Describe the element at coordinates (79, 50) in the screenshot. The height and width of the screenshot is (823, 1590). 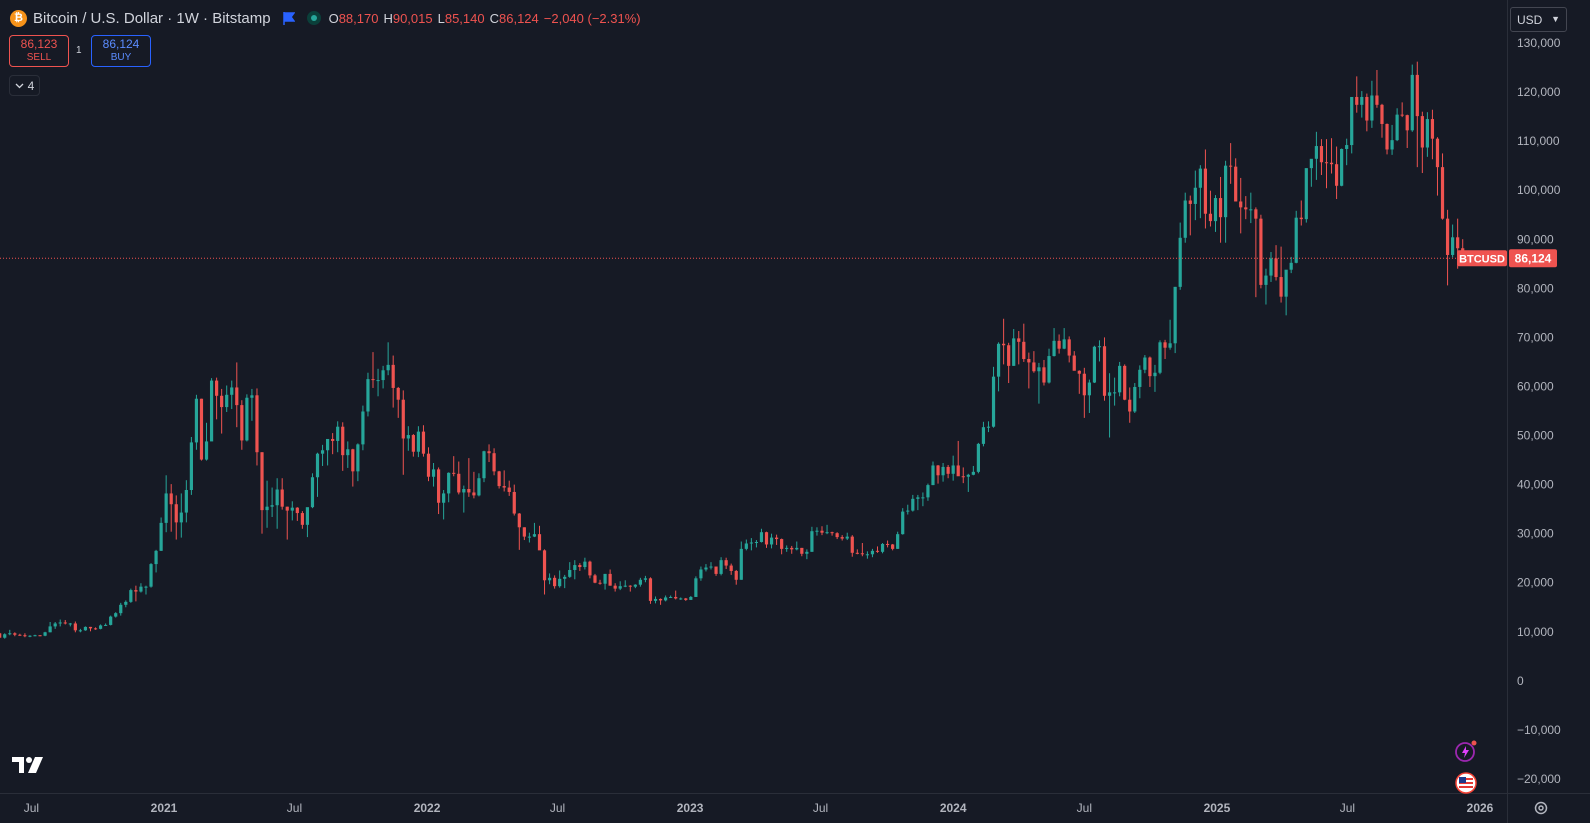
I see `spread-value: 1` at that location.